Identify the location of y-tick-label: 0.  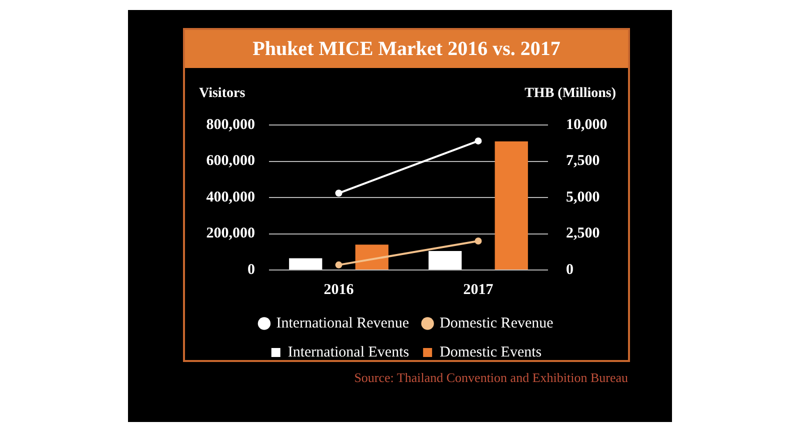
(251, 270).